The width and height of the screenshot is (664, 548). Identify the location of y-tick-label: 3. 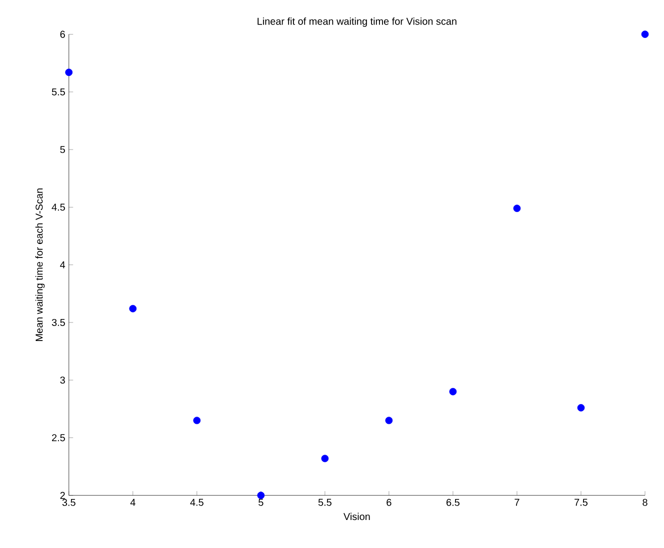
(62, 380).